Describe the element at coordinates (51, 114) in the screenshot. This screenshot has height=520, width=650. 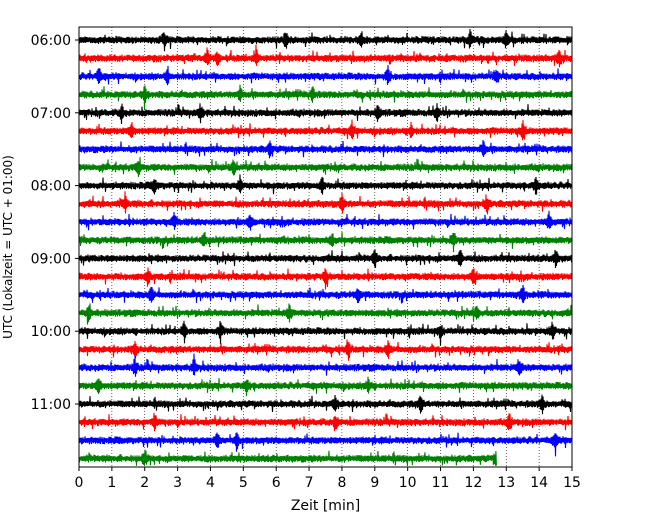
I see `y-tick-label: 07:00` at that location.